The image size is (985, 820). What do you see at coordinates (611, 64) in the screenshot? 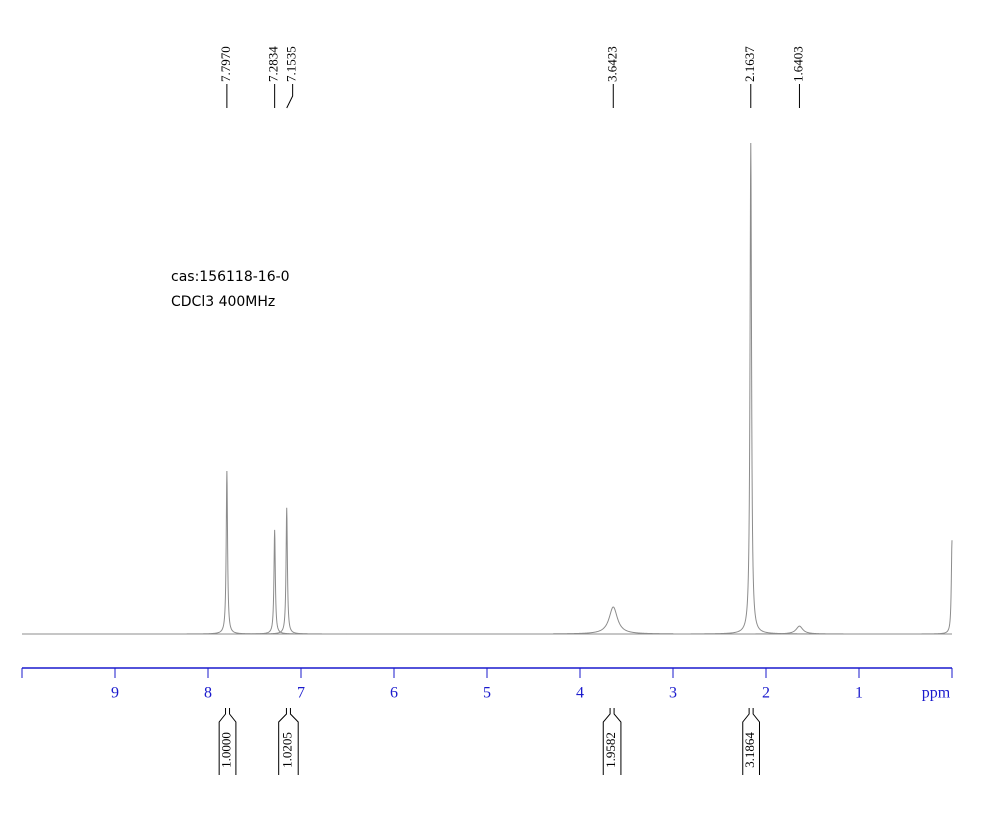
I see `peak-label: 3.6423` at bounding box center [611, 64].